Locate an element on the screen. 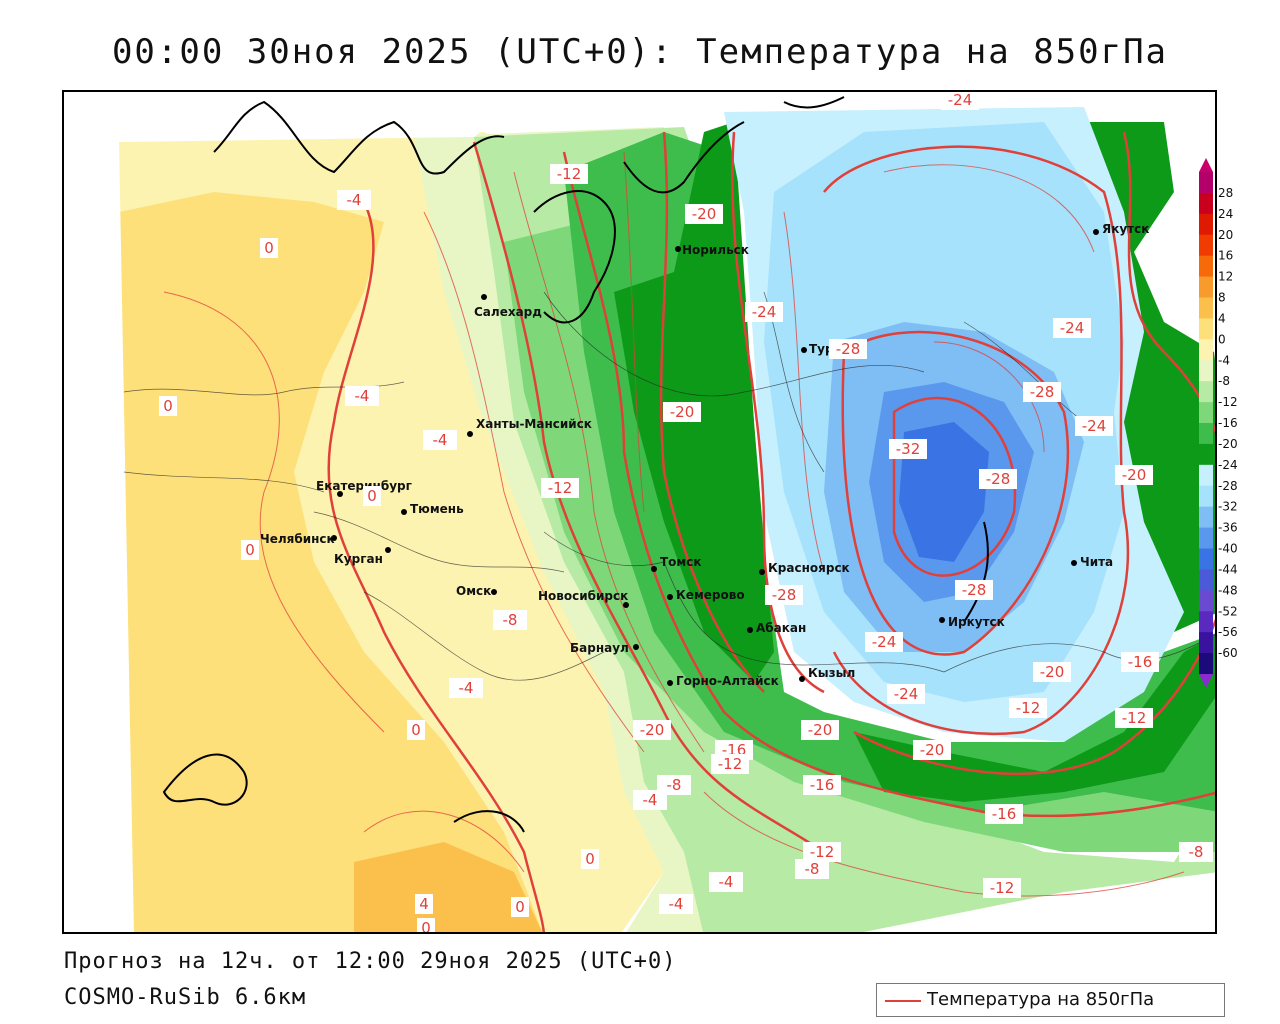 The height and width of the screenshot is (1024, 1280). outside-domain-se is located at coordinates (1039, 902).